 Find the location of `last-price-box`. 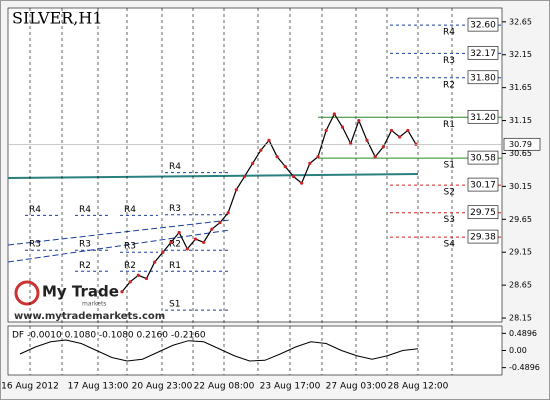

last-price-box is located at coordinates (522, 144).